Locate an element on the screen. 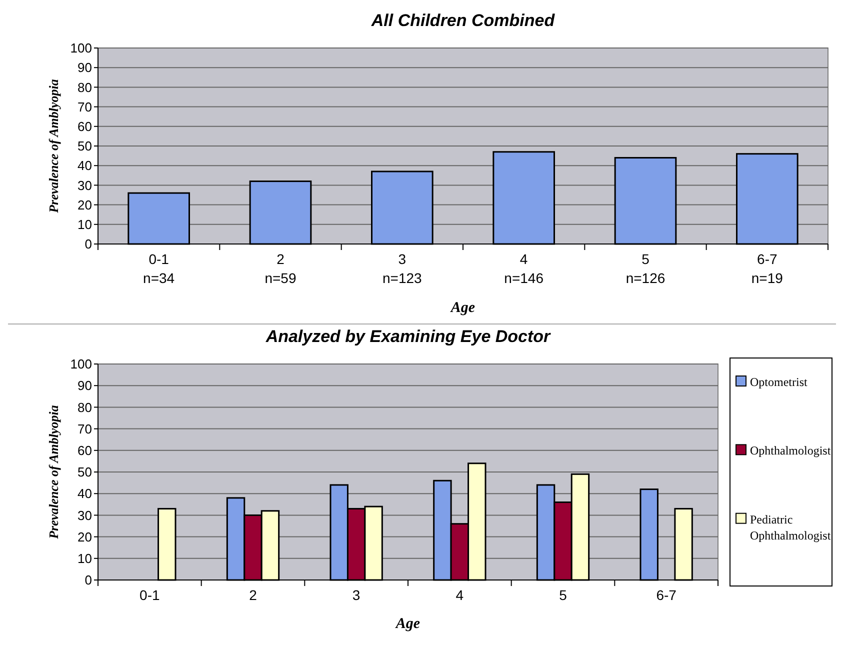  chart-title: All Children Combined is located at coordinates (463, 20).